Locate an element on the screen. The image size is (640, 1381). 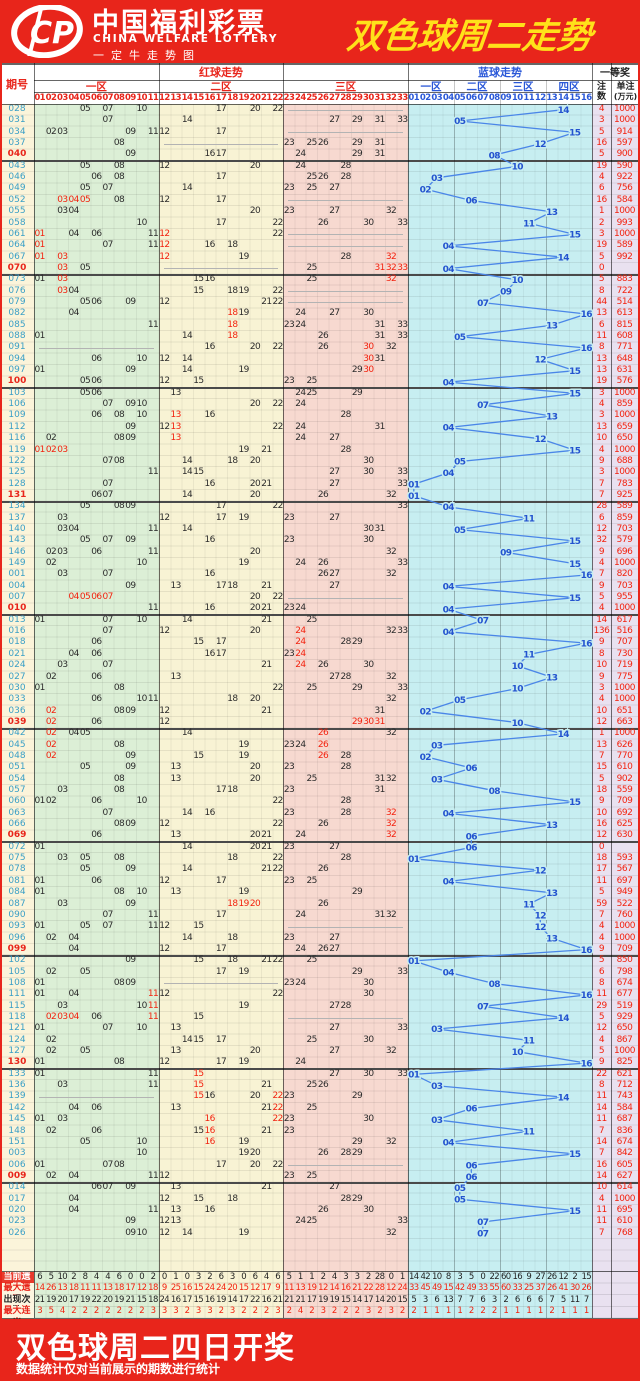
trend-row: 013 01 07 10 14 21 25 14 617 is located at coordinates (320, 620).